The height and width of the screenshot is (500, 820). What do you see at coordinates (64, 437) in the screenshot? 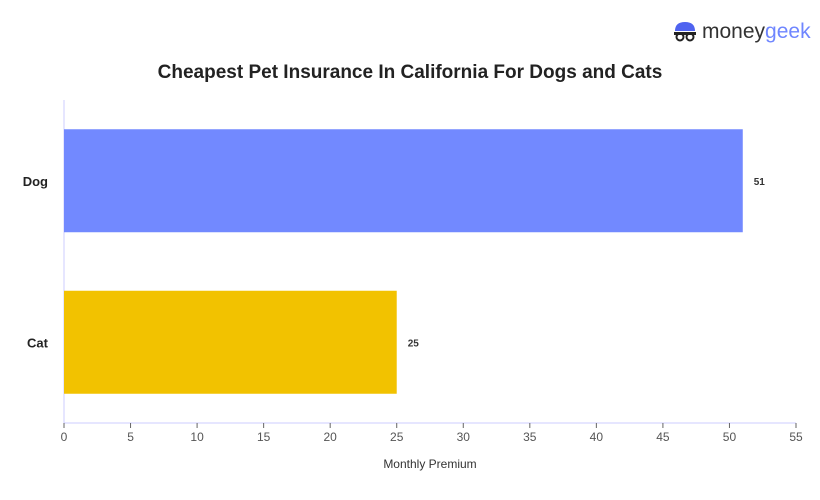
I see `x-tick-label: 0` at bounding box center [64, 437].